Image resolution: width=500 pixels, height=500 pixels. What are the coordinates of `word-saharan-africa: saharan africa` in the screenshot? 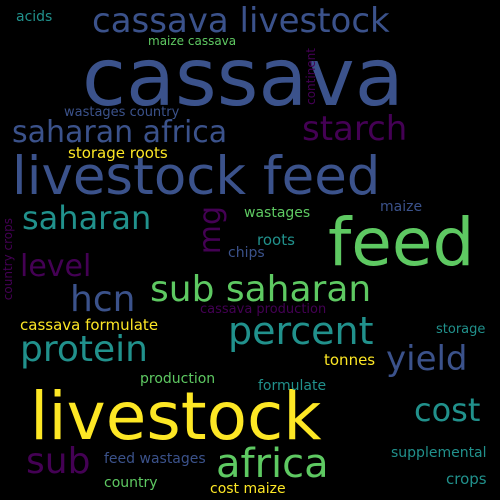 It's located at (120, 132).